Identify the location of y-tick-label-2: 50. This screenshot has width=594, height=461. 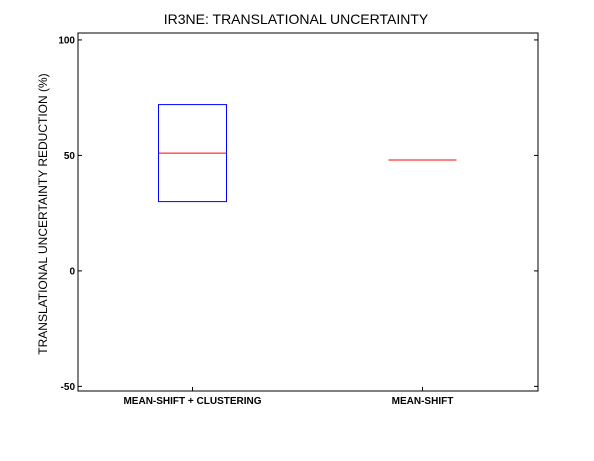
(70, 156).